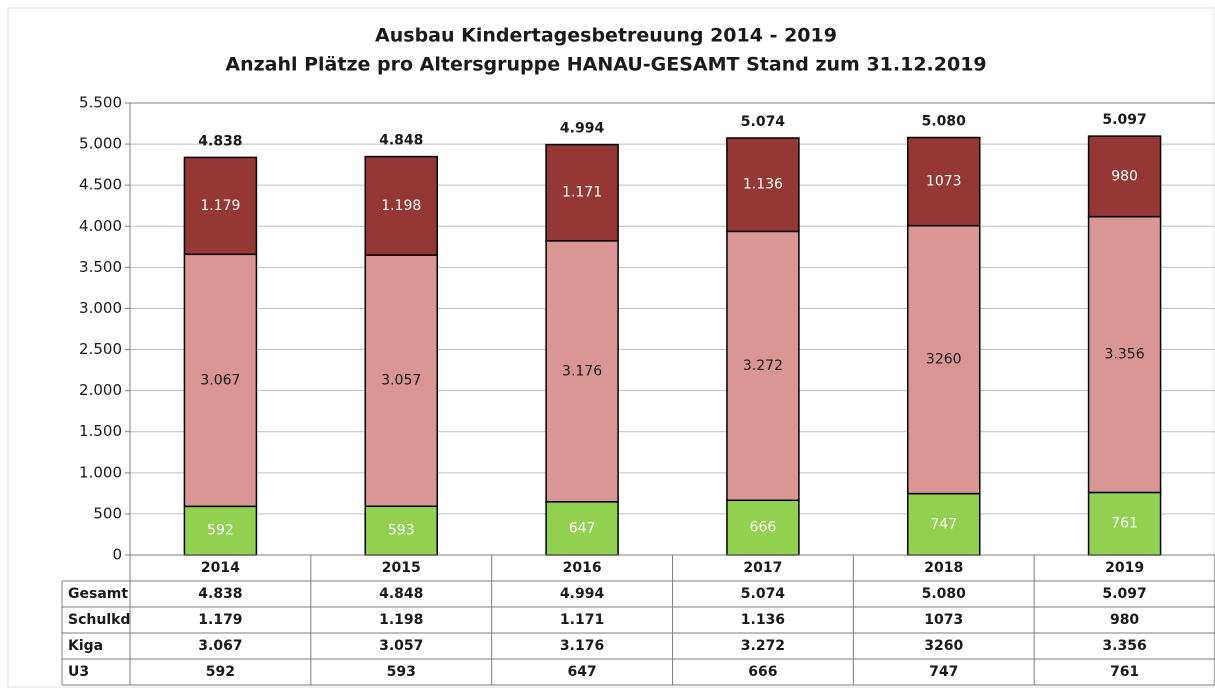 The image size is (1215, 688). I want to click on y-tick-label: 500, so click(107, 513).